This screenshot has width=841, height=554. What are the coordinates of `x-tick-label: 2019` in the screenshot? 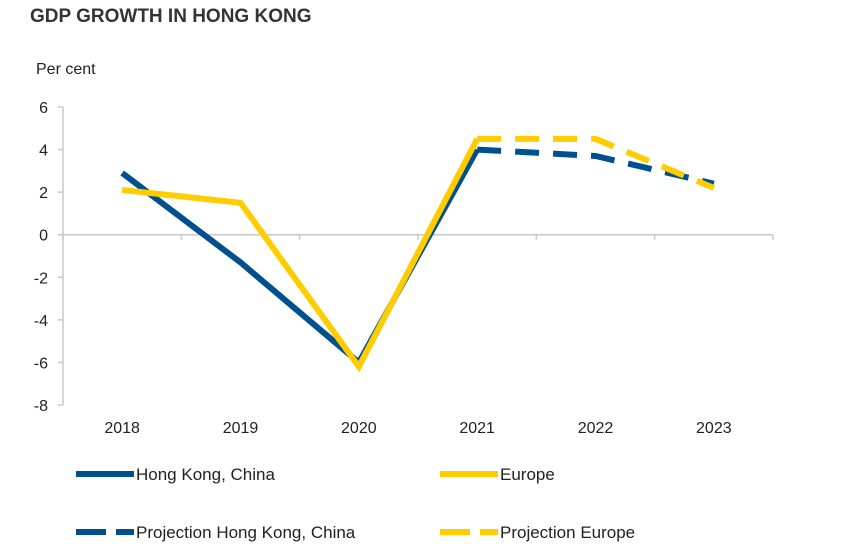 It's located at (241, 428).